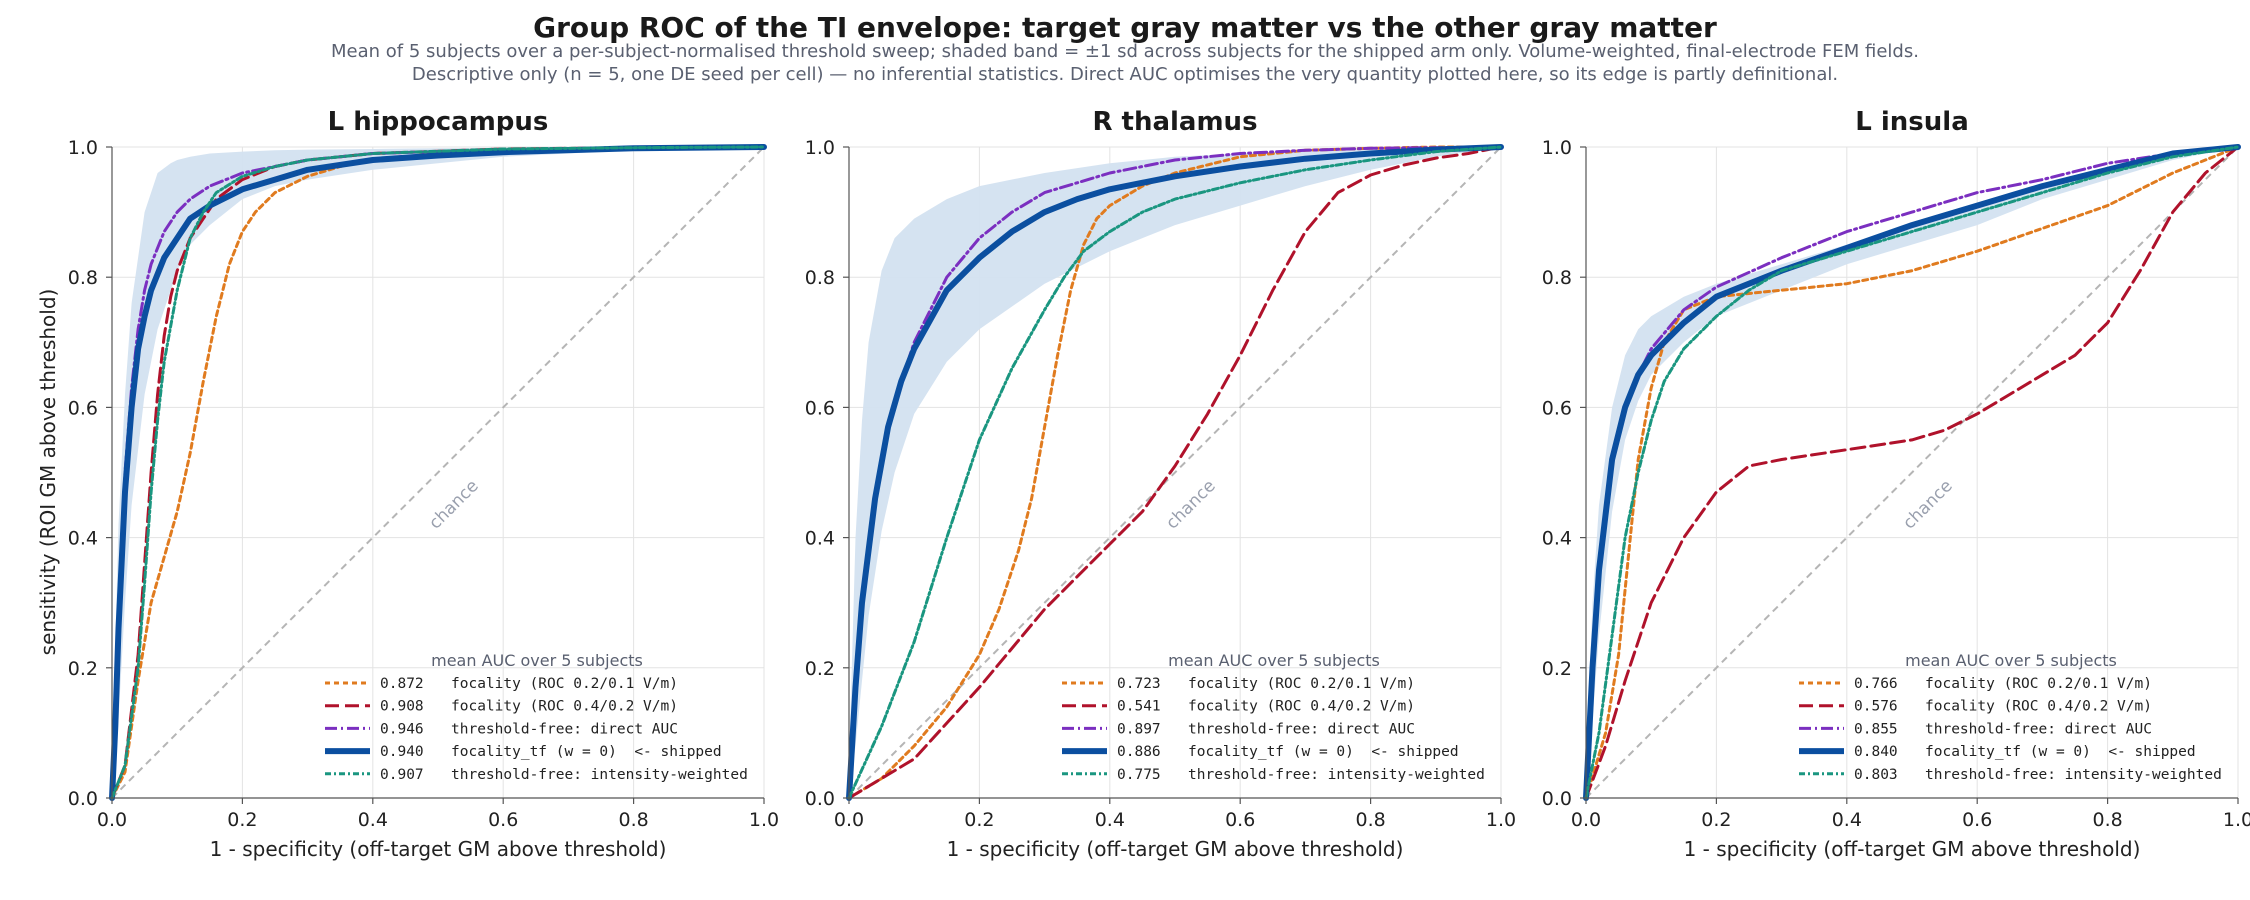 Image resolution: width=2250 pixels, height=900 pixels. What do you see at coordinates (1139, 752) in the screenshot?
I see `legend-auc: 0.886` at bounding box center [1139, 752].